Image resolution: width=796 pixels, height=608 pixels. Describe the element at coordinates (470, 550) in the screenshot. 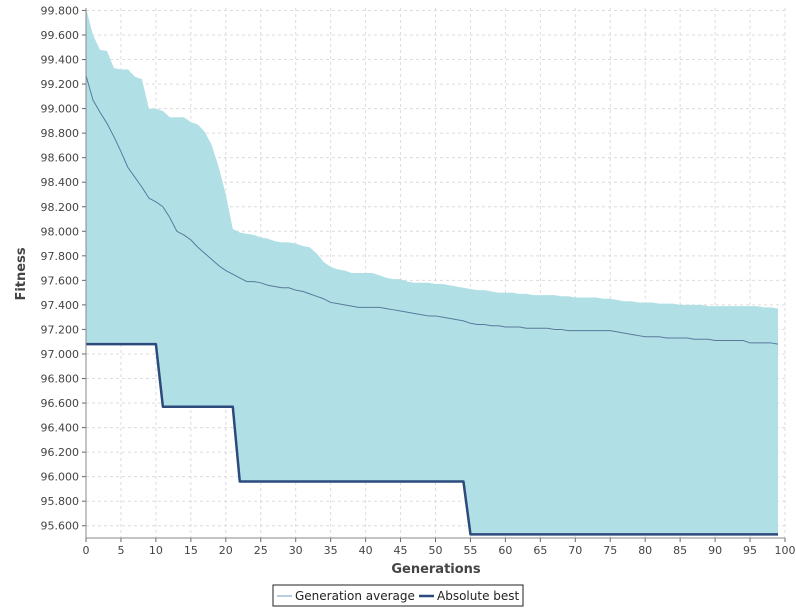

I see `x-tick-label: 55` at that location.